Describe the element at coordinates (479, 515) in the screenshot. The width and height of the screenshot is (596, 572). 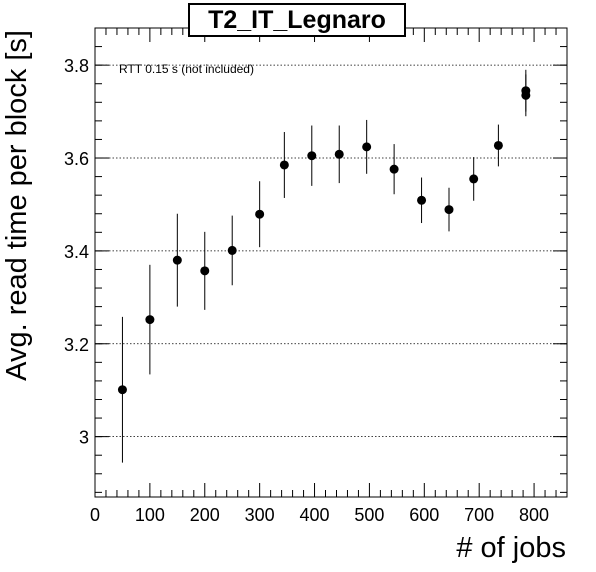
I see `x-tick-label: 700` at that location.